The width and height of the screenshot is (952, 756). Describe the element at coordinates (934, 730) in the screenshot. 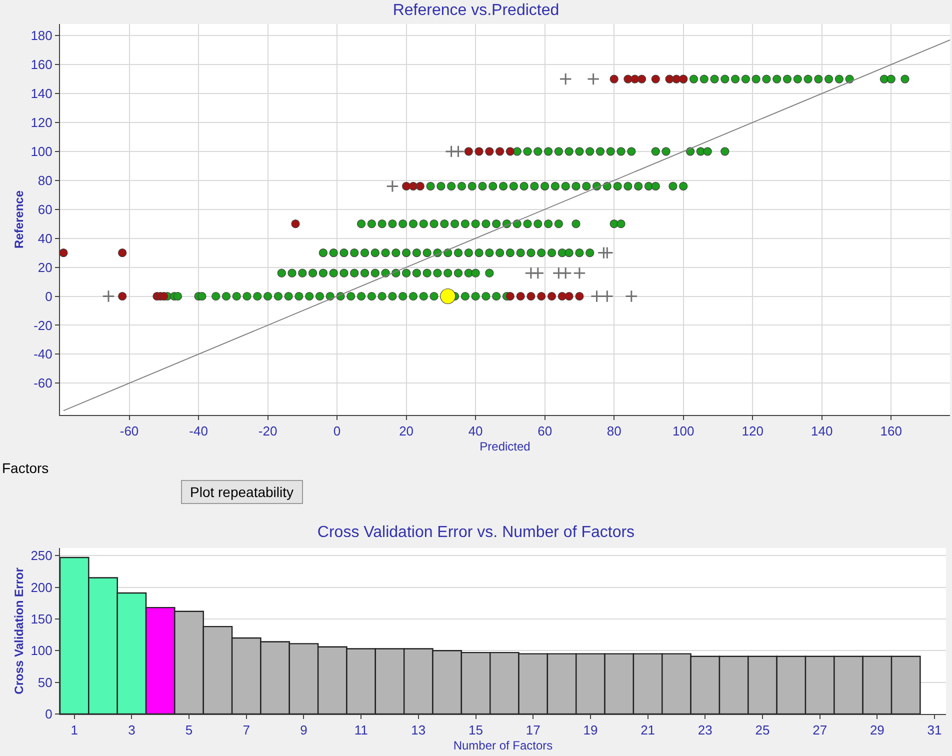

I see `x-tick-label: 31` at that location.